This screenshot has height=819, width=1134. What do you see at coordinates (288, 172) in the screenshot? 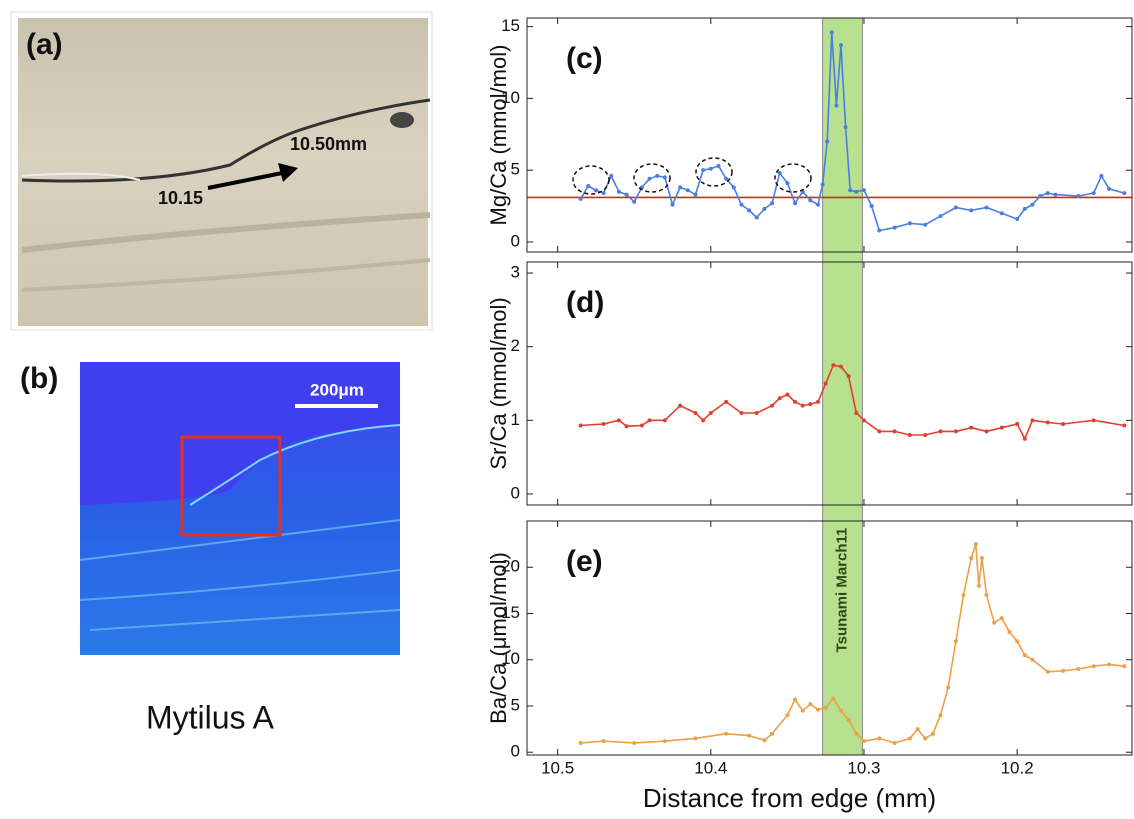
I see `arrow-head` at bounding box center [288, 172].